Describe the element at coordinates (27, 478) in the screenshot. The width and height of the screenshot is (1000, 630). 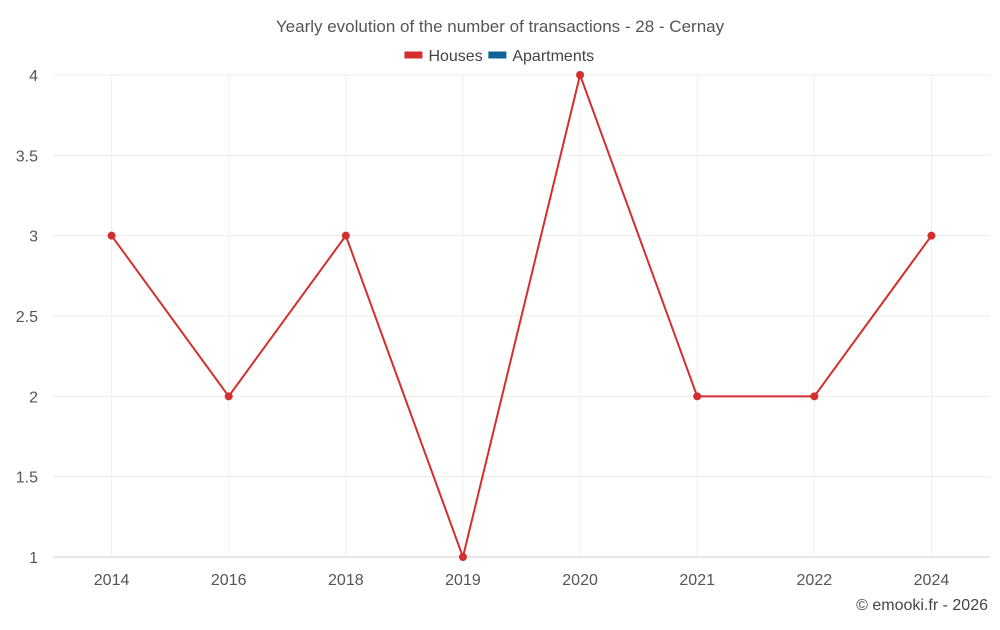
I see `y-tick-label: 1.5` at that location.